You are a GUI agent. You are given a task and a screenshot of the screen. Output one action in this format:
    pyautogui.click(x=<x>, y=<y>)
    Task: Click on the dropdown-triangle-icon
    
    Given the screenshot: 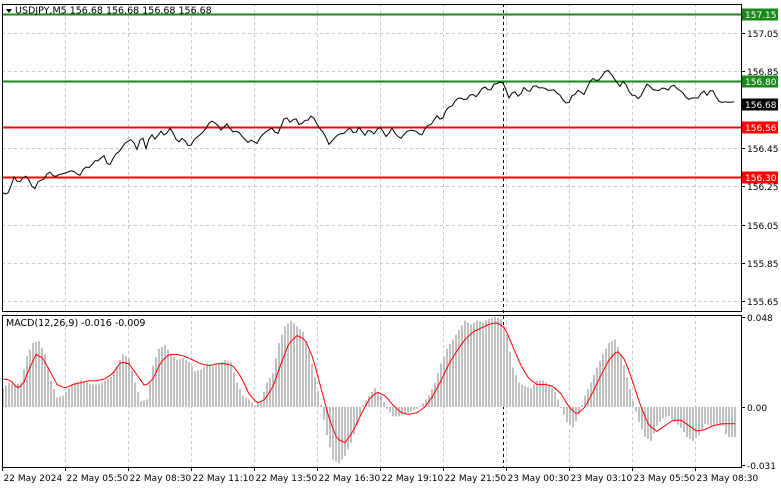 What is the action you would take?
    pyautogui.click(x=9, y=11)
    